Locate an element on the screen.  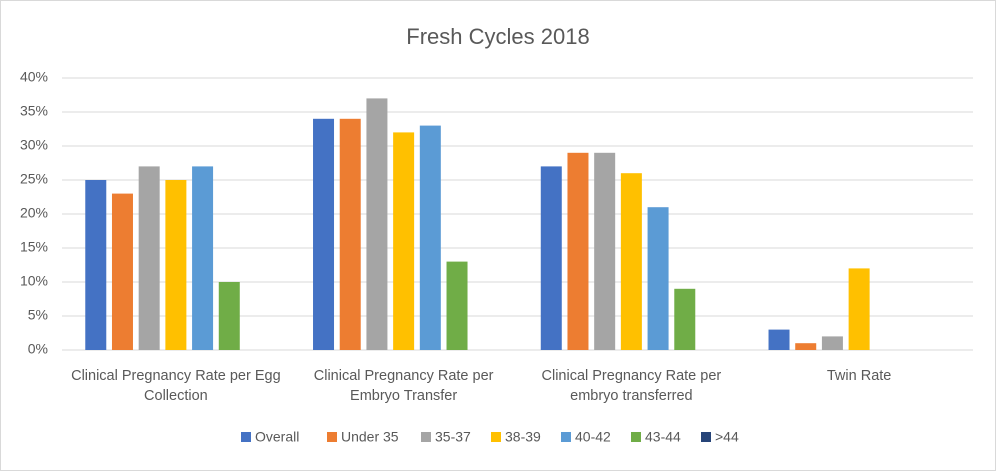
y-tick-label: 10% is located at coordinates (34, 281).